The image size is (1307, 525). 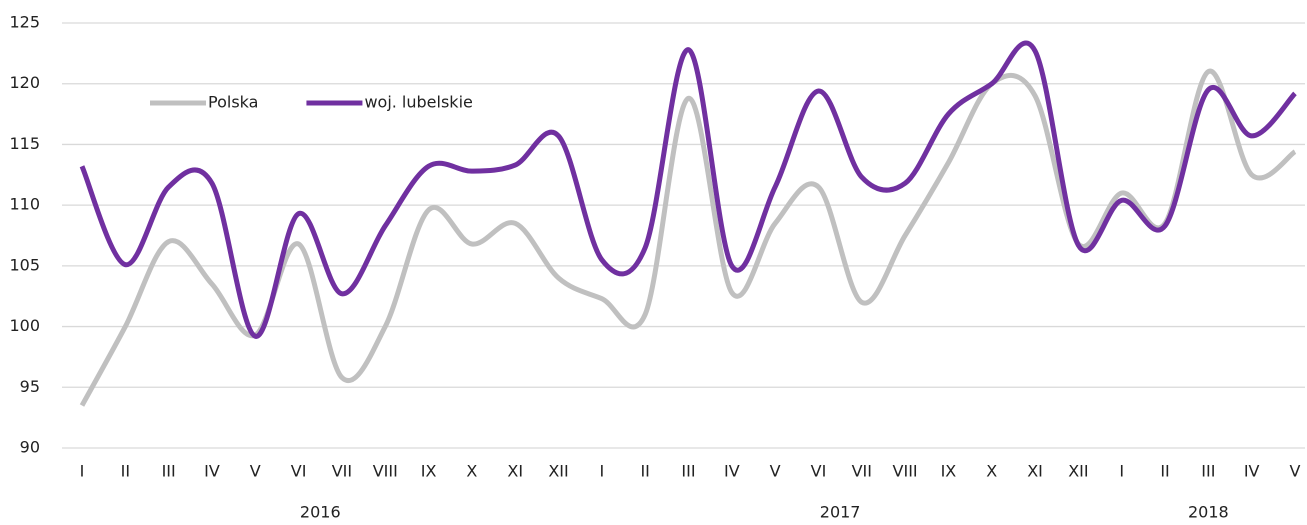 I want to click on year-label: 2018, so click(x=1208, y=512).